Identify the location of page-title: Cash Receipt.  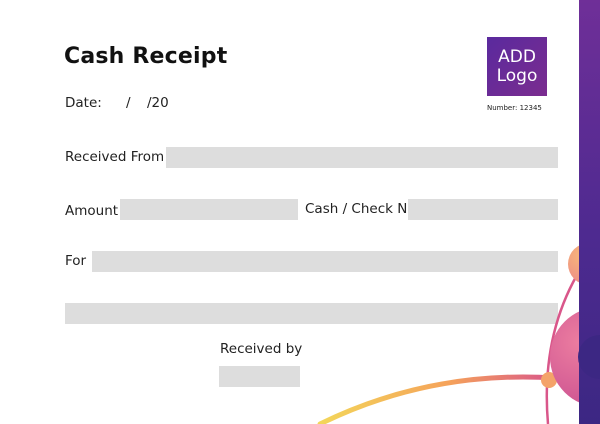
(146, 56).